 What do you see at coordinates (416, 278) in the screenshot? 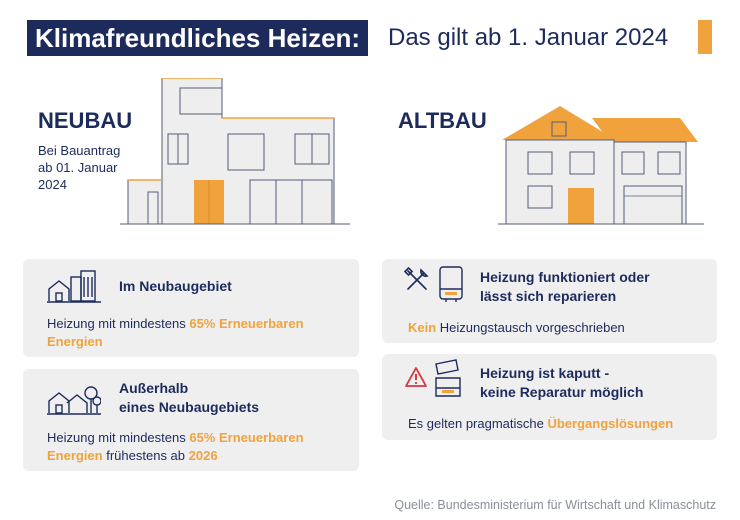
I see `tools-icon` at bounding box center [416, 278].